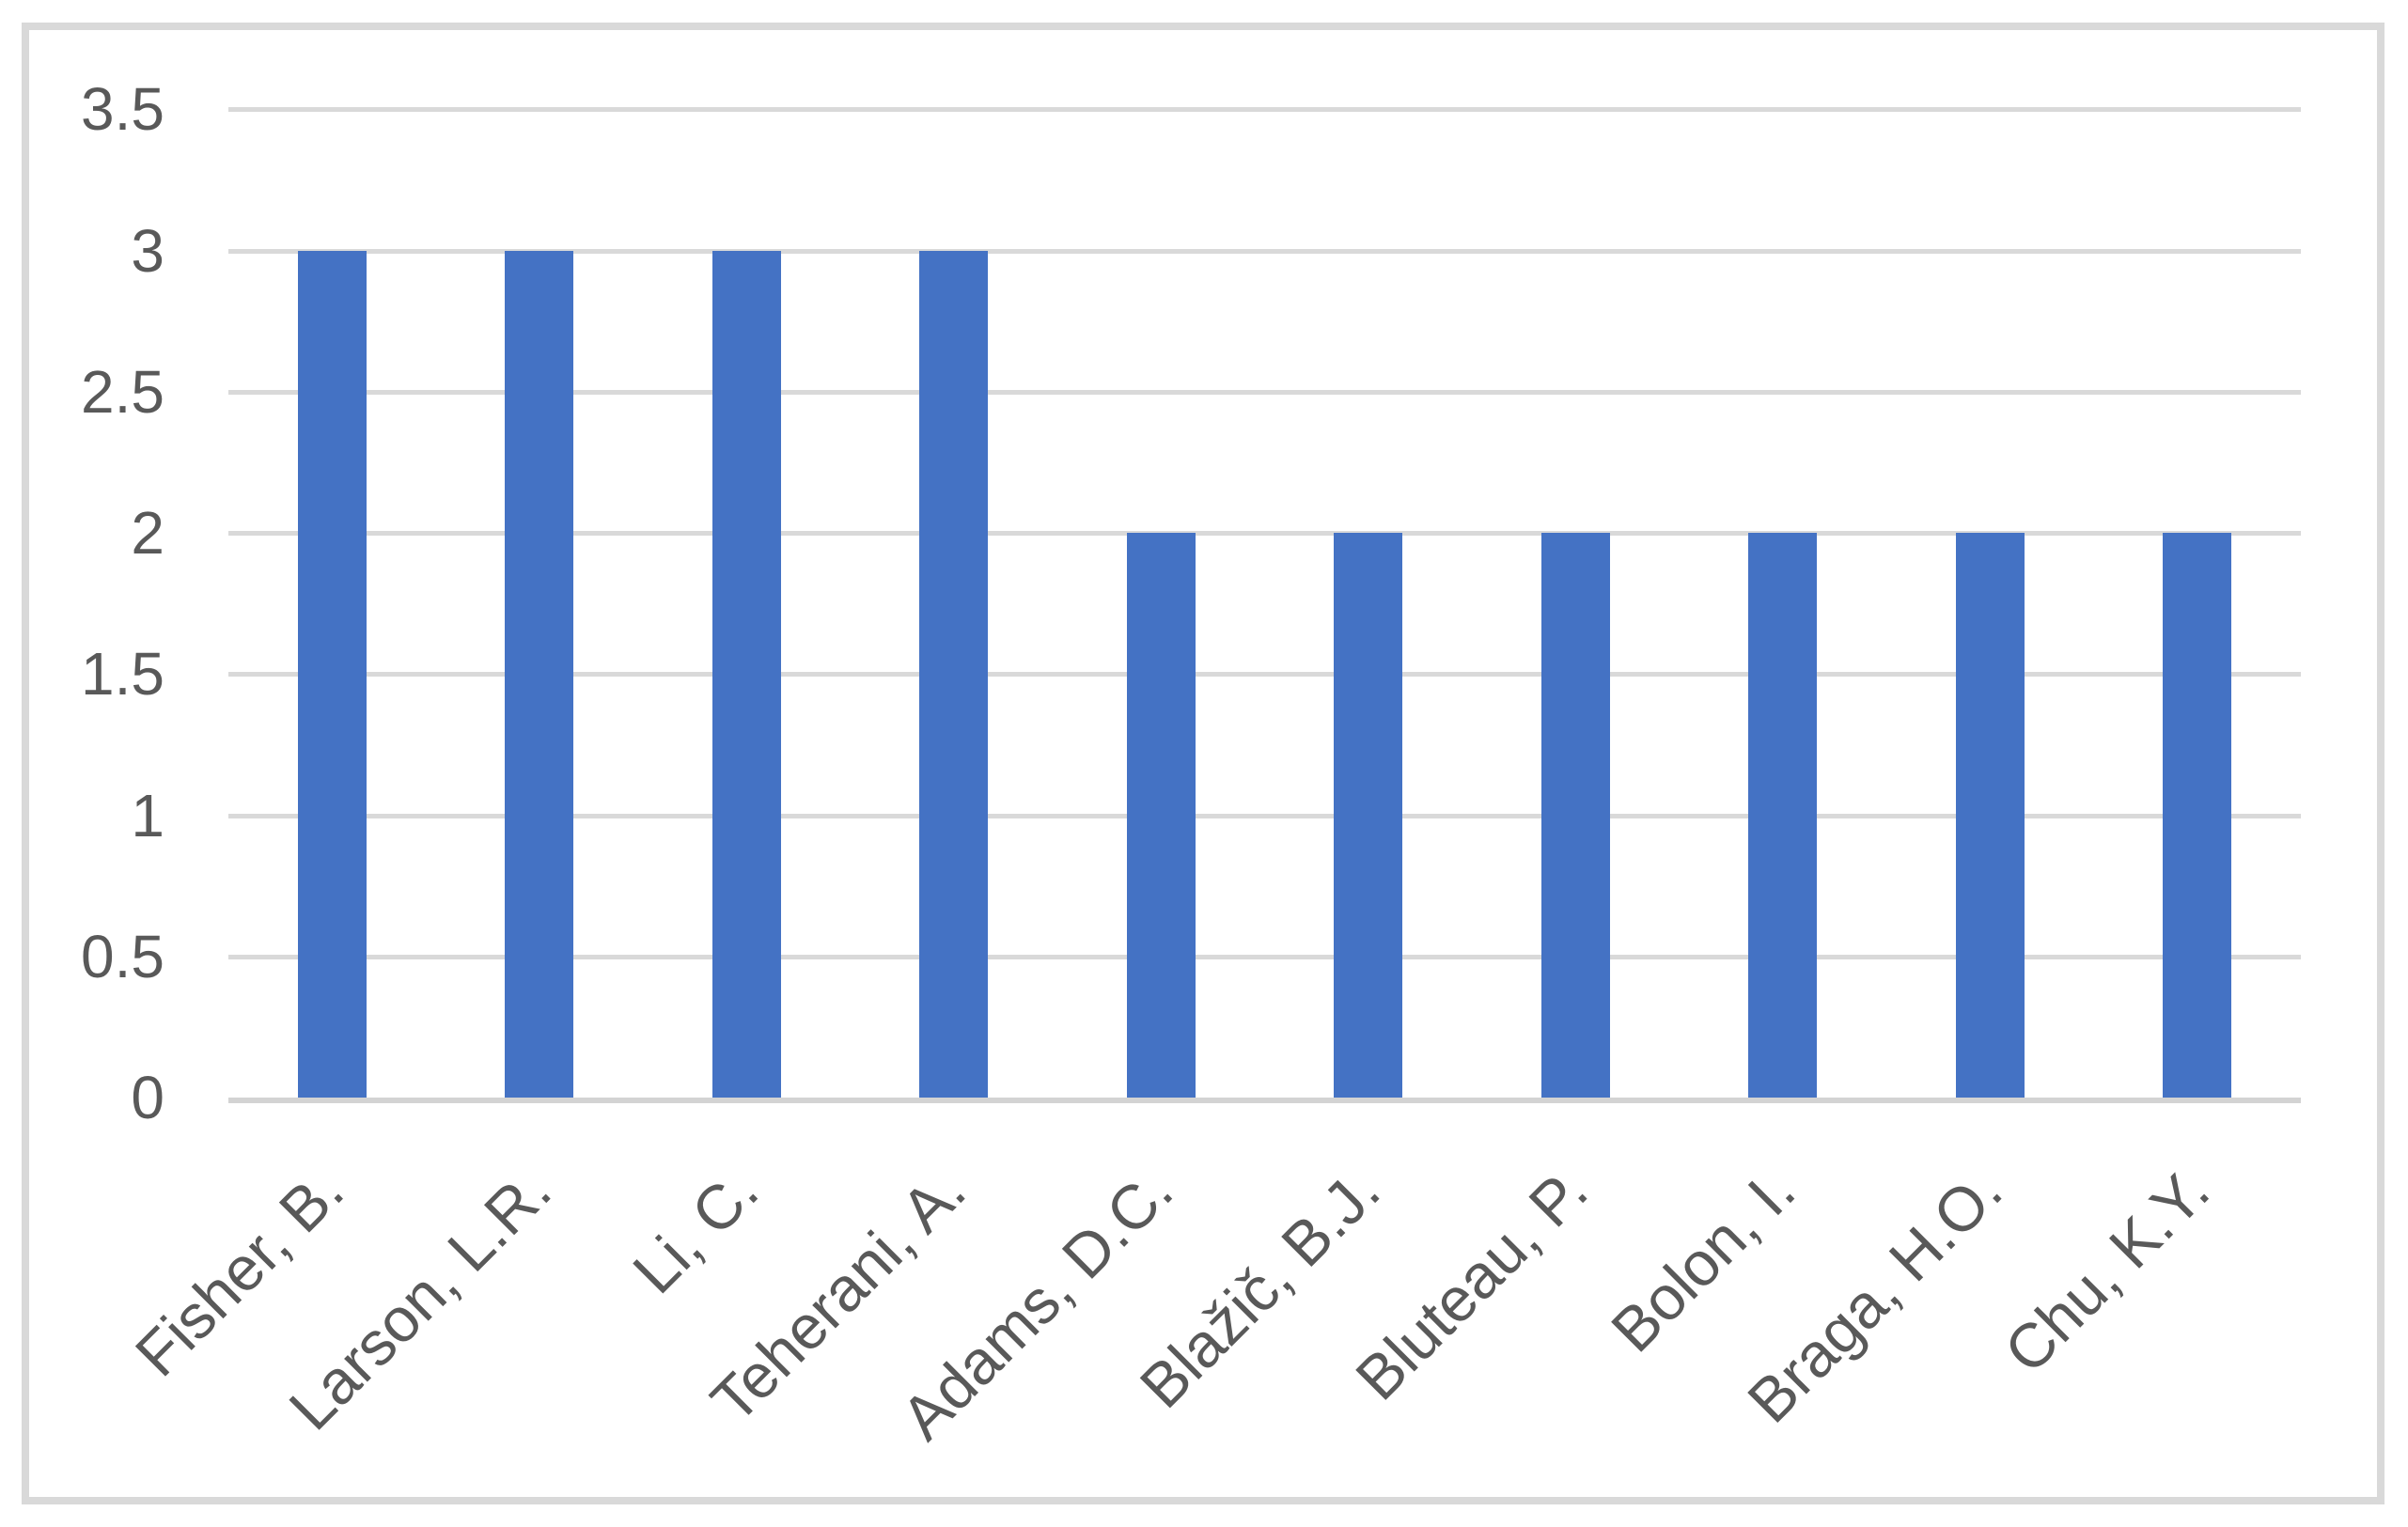  Describe the element at coordinates (122, 675) in the screenshot. I see `y-tick-label: 1.5` at that location.